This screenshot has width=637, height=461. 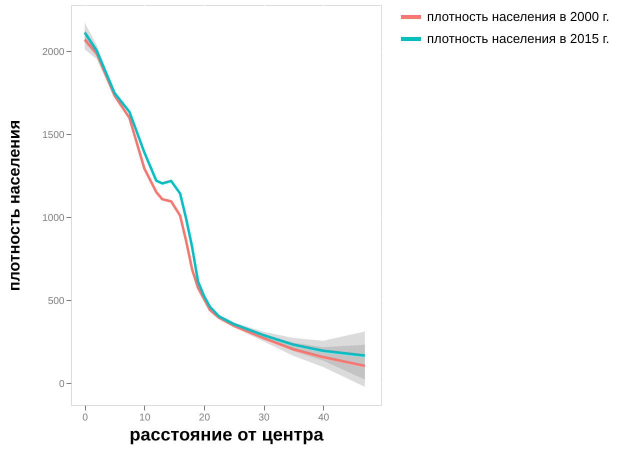 What do you see at coordinates (53, 135) in the screenshot?
I see `y-tick-label: 1500` at bounding box center [53, 135].